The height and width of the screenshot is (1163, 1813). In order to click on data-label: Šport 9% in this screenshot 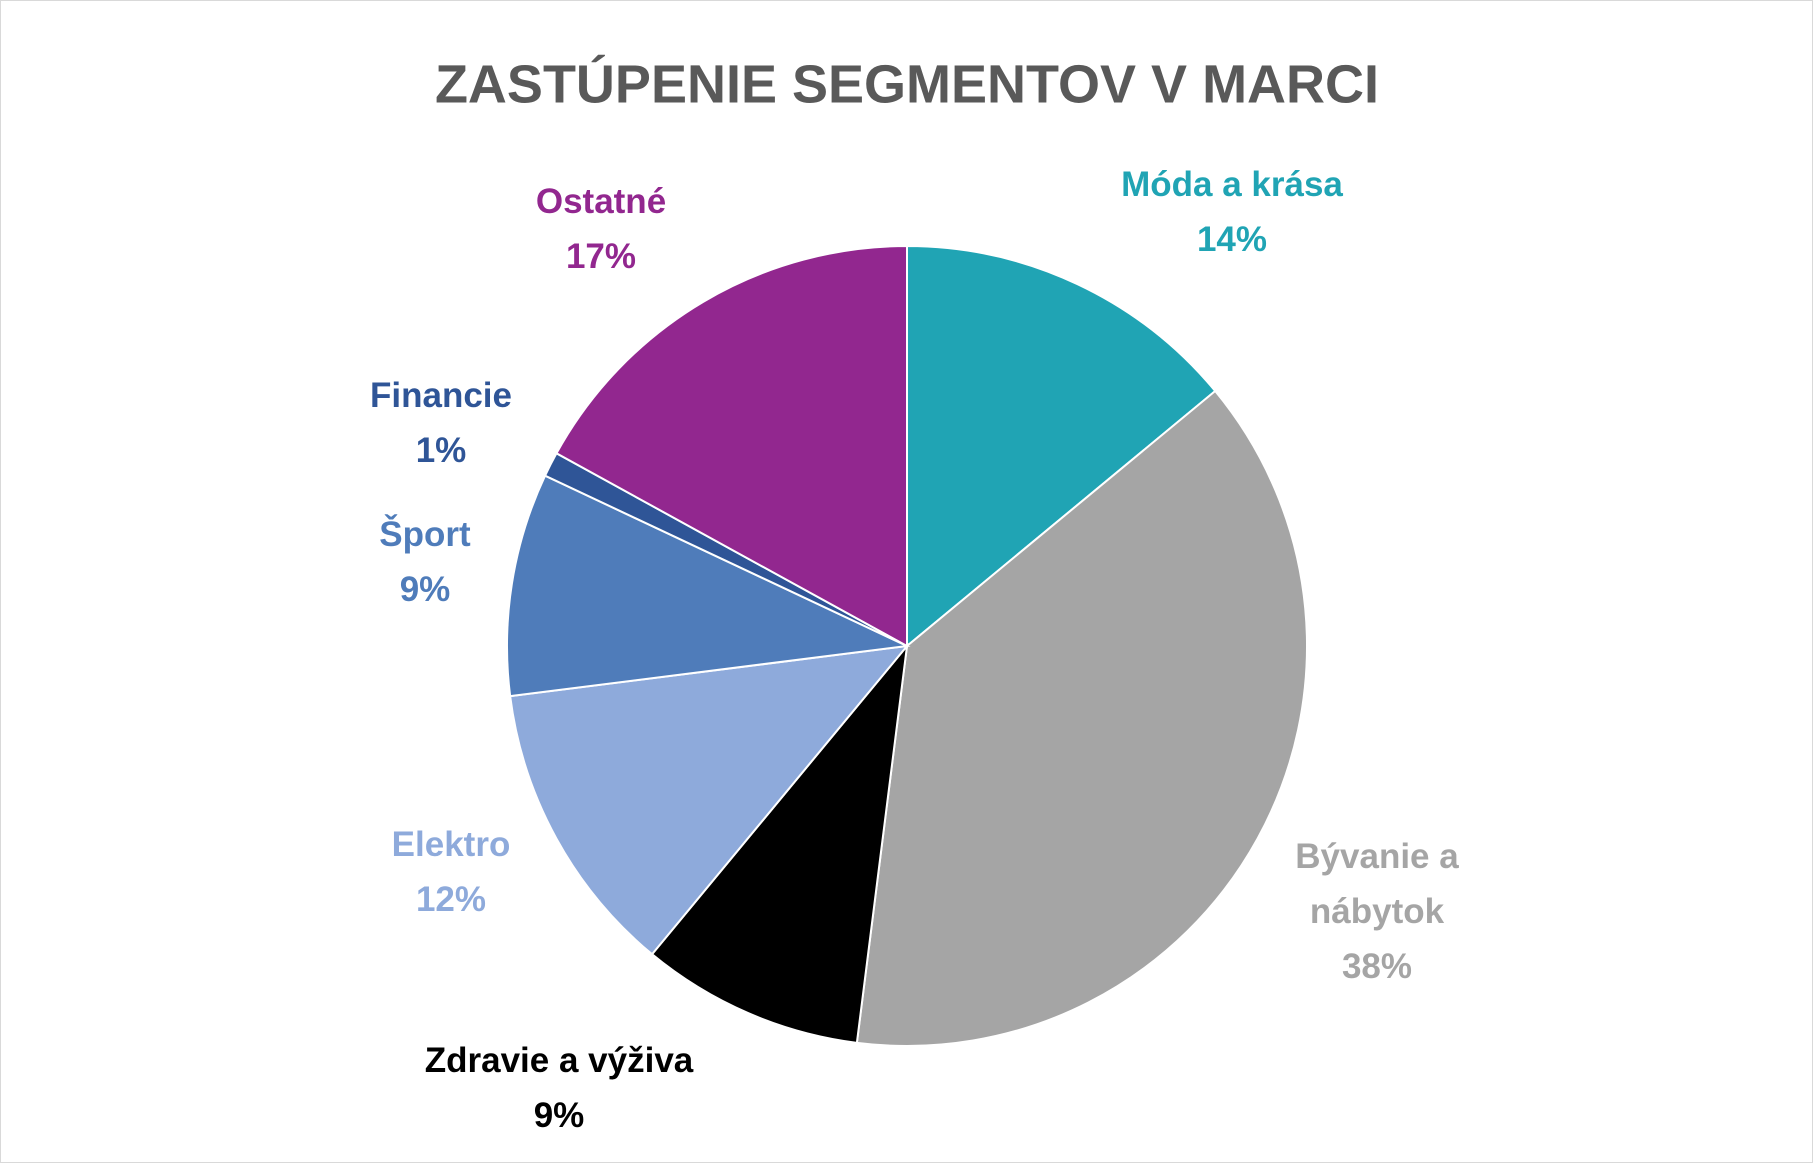, I will do `click(425, 562)`.